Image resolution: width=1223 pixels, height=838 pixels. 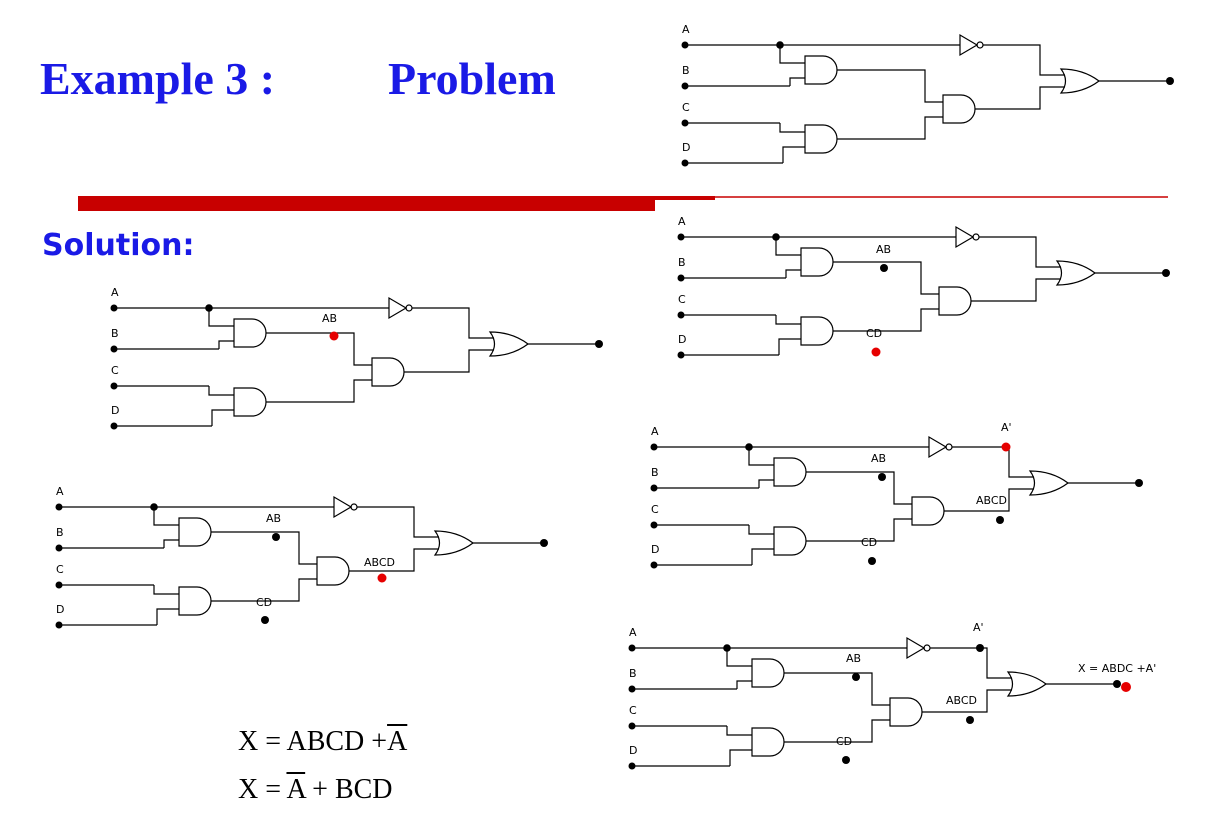 I want to click on output-node-highlight, so click(x=1126, y=687).